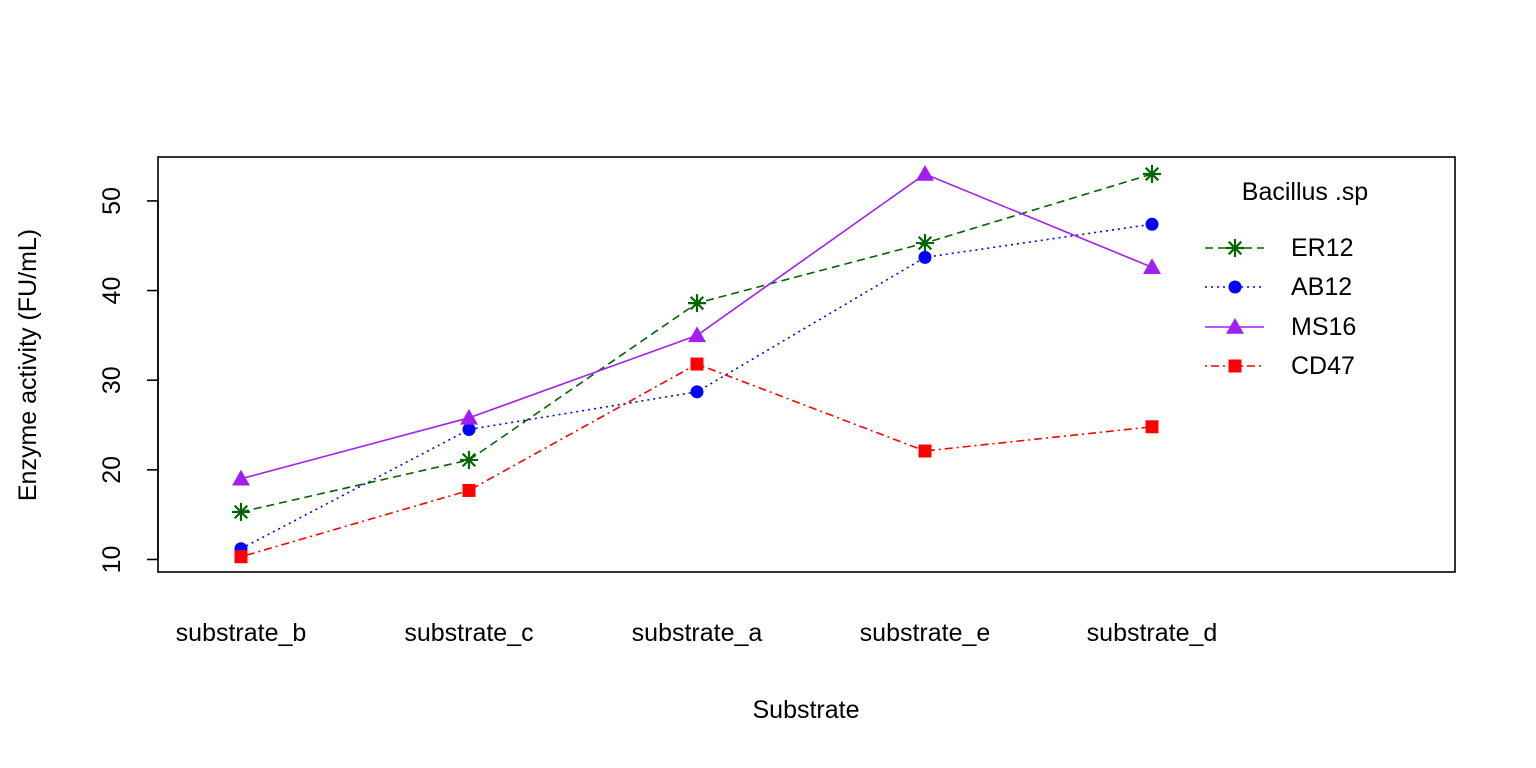 The image size is (1536, 768). Describe the element at coordinates (805, 710) in the screenshot. I see `x-axis-title: Substrate` at that location.